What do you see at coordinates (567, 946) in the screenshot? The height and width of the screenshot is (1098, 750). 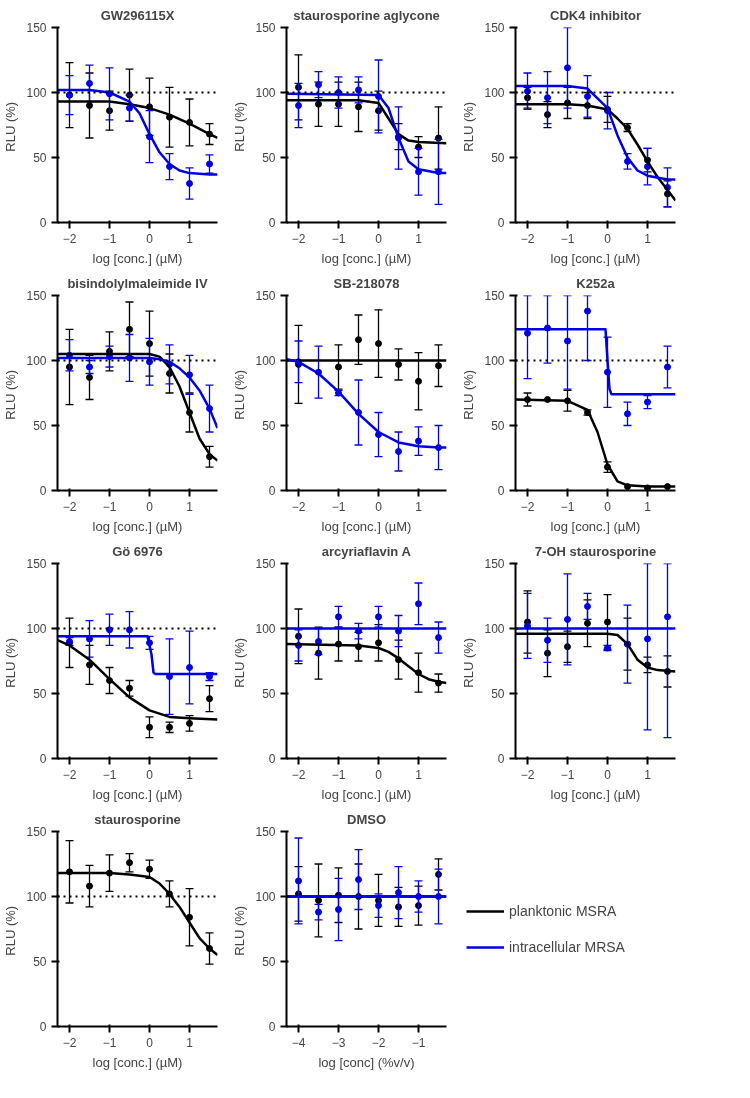 I see `legend-label: intracellular MRSA` at bounding box center [567, 946].